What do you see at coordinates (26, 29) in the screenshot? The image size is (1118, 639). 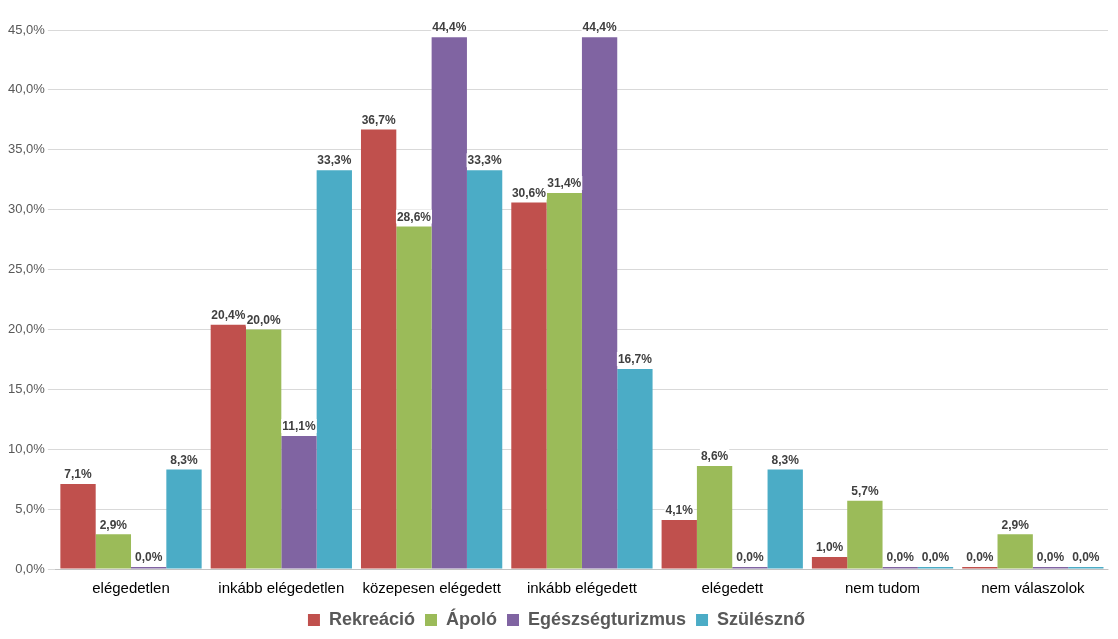 I see `y-tick-label: 45,0%` at bounding box center [26, 29].